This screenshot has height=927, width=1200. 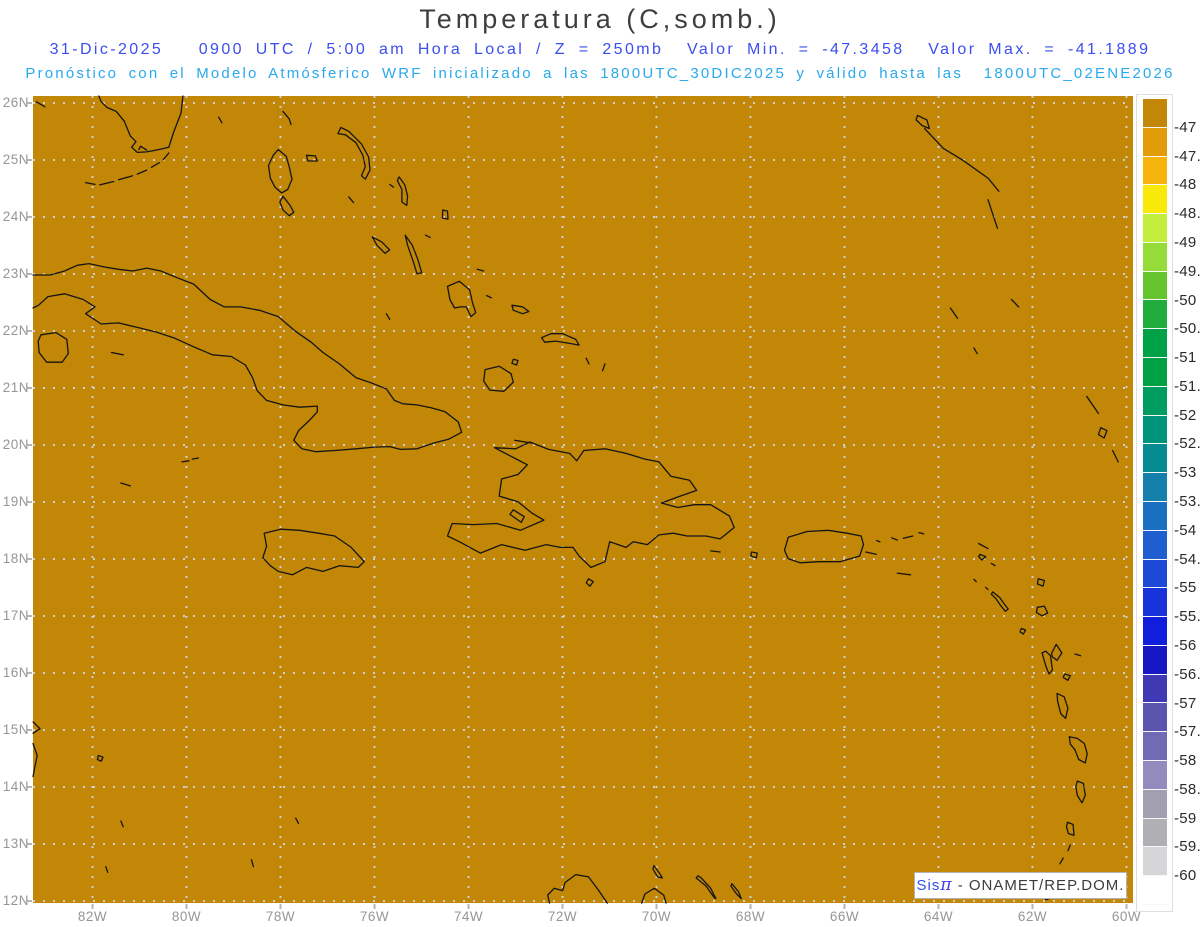 I want to click on lat-axis-label: 20N, so click(x=15, y=444).